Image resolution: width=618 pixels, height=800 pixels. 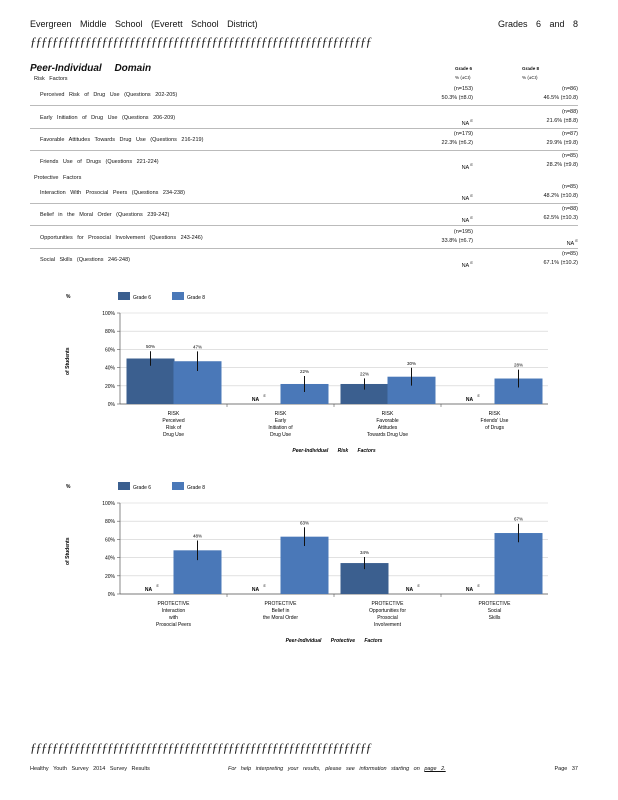 I want to click on g8-n: (n=85), so click(x=569, y=156).